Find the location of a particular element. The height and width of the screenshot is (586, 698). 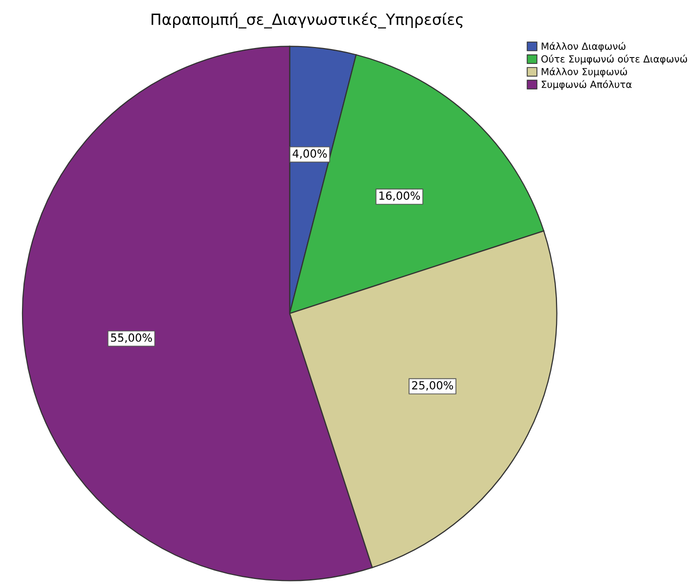

legend-label: Ούτε Συμφωνώ ούτε Διαφωνώ is located at coordinates (614, 59).